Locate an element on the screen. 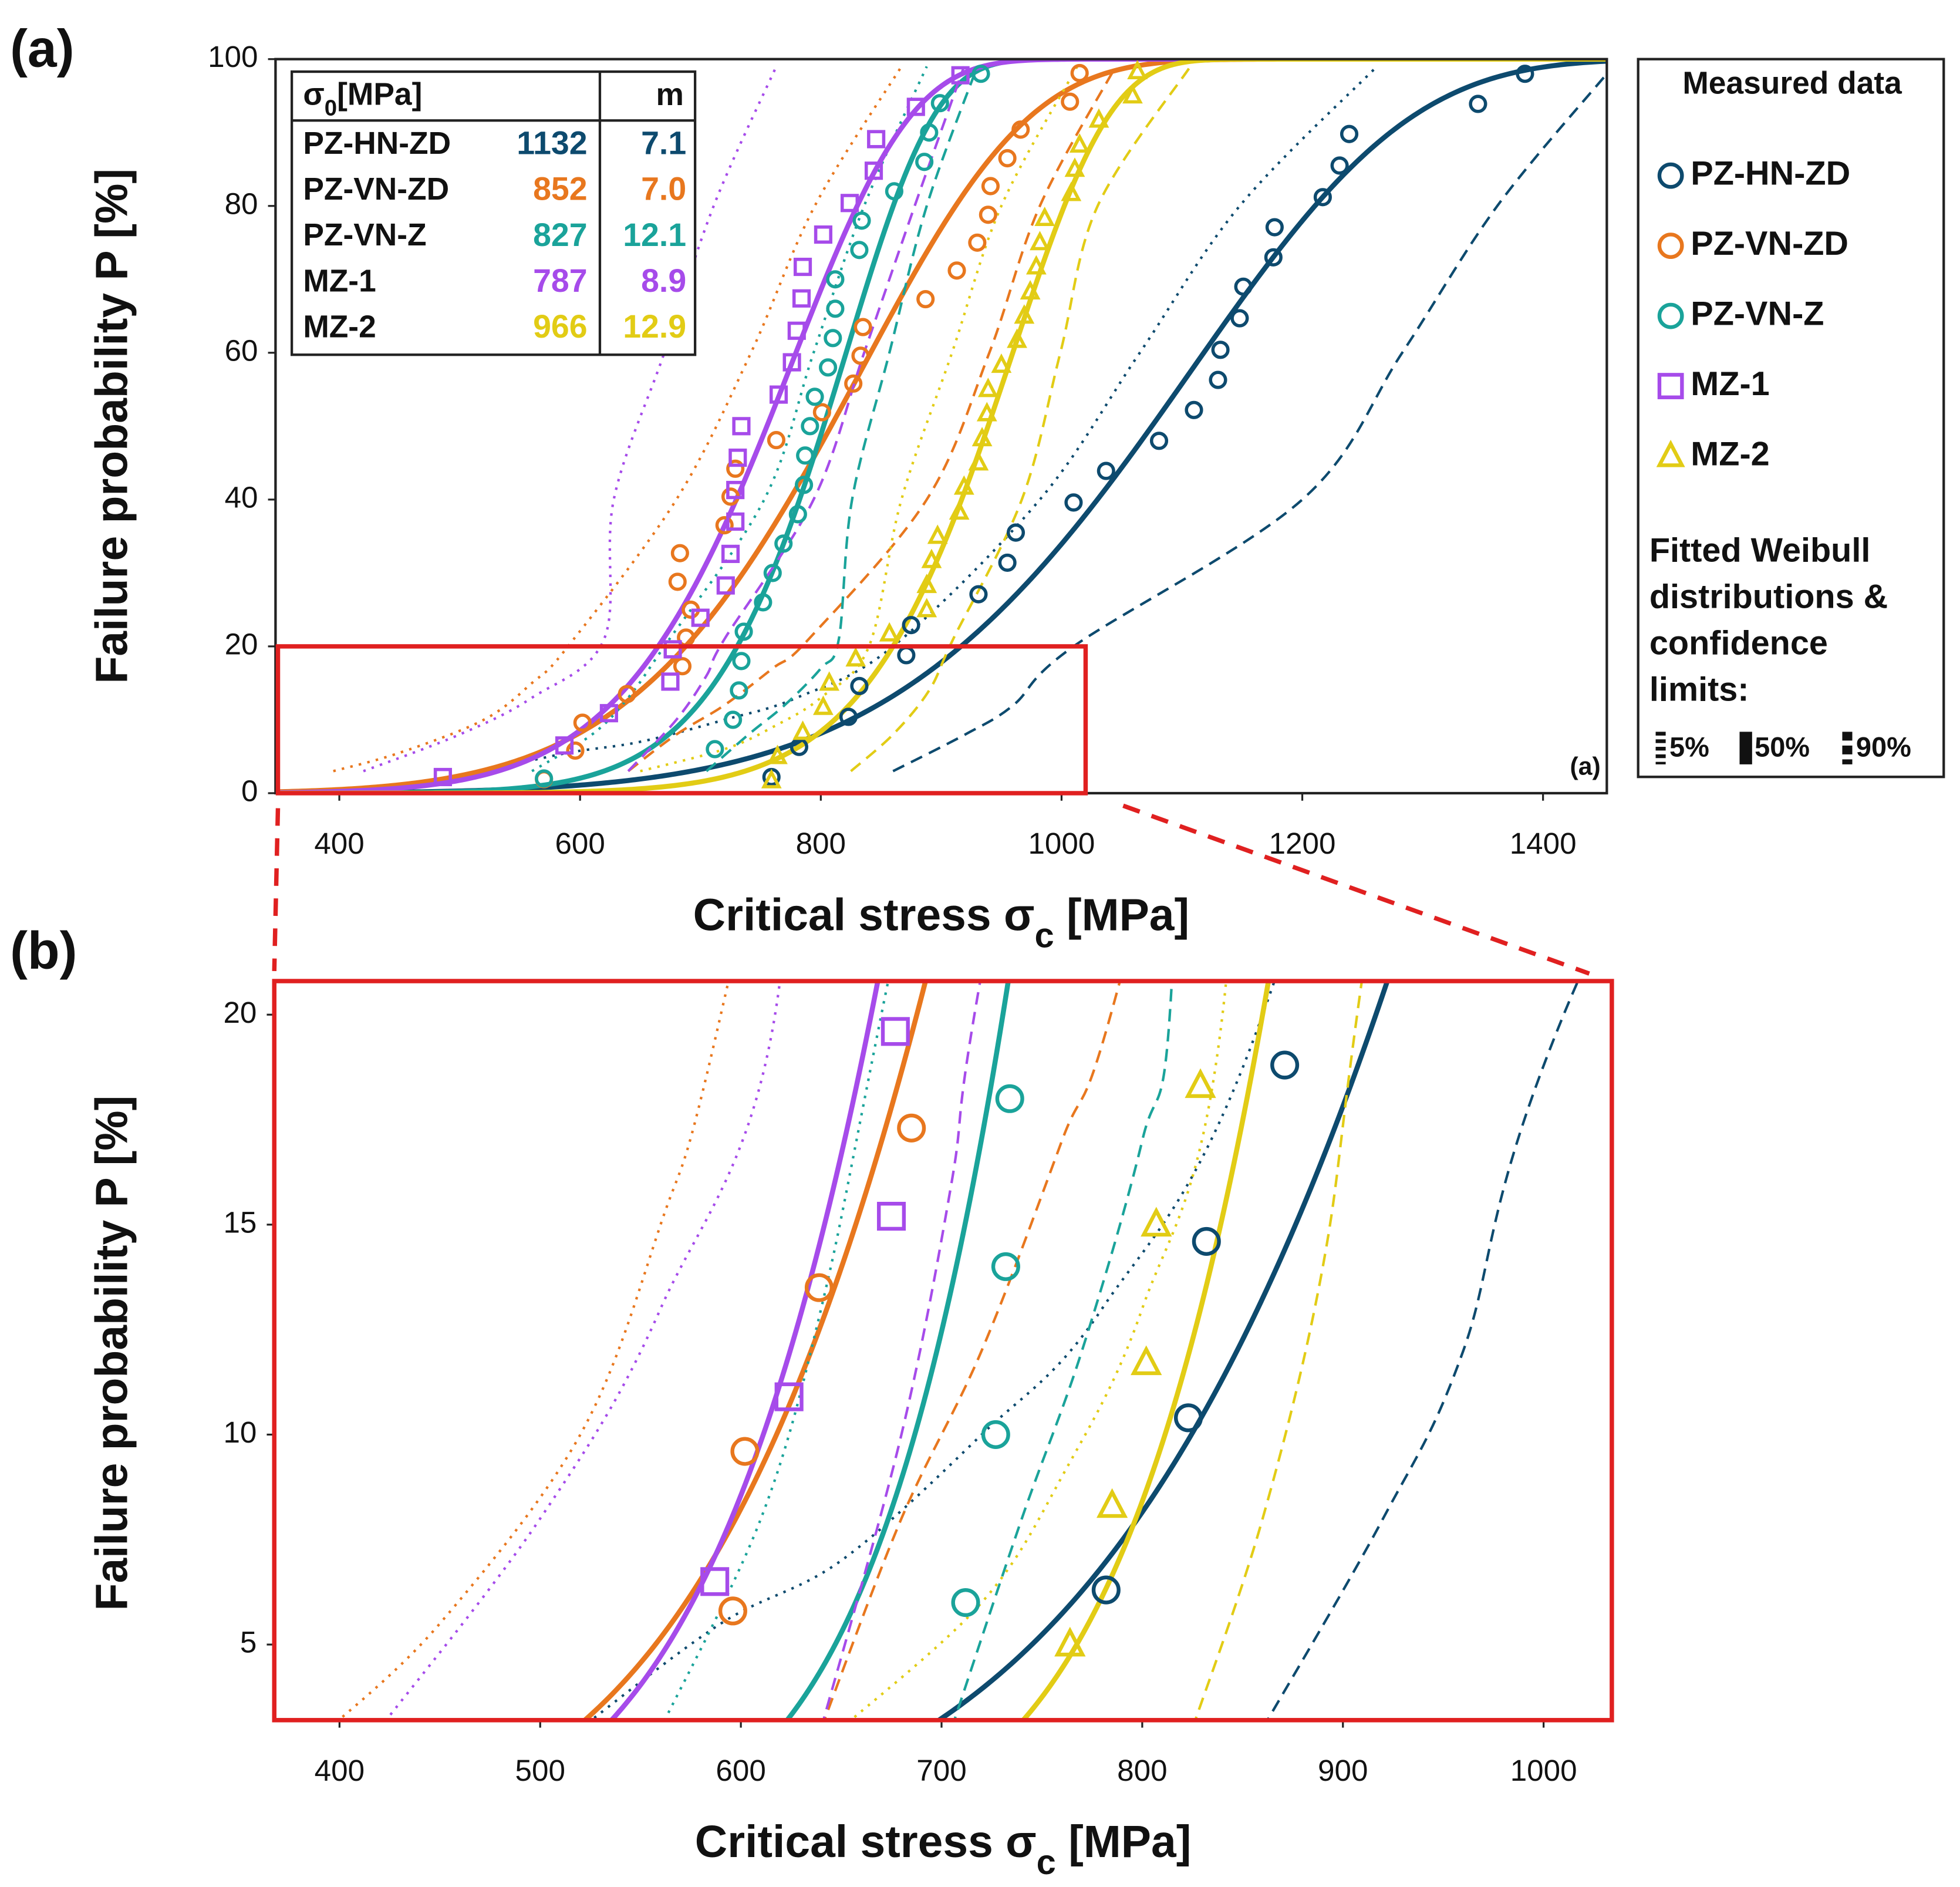 The width and height of the screenshot is (1960, 1887). table-name: MZ-2 is located at coordinates (339, 326).